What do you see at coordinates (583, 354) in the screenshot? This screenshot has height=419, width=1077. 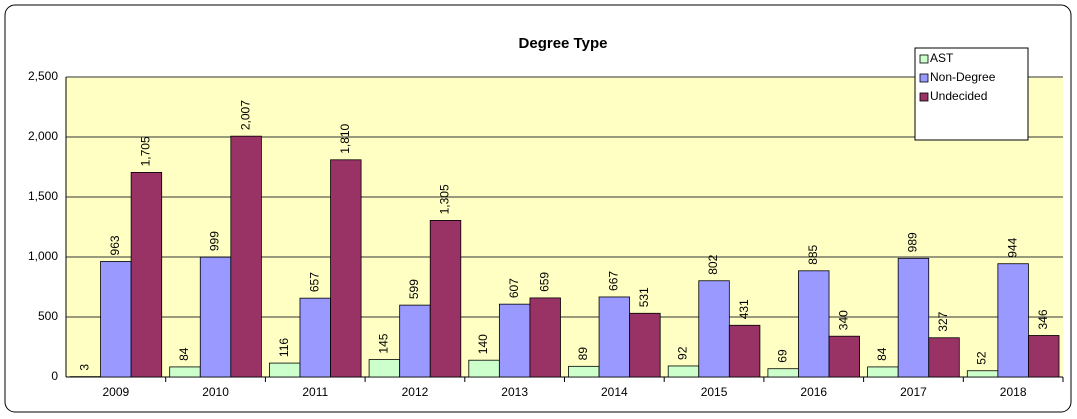 I see `value-label: 89` at bounding box center [583, 354].